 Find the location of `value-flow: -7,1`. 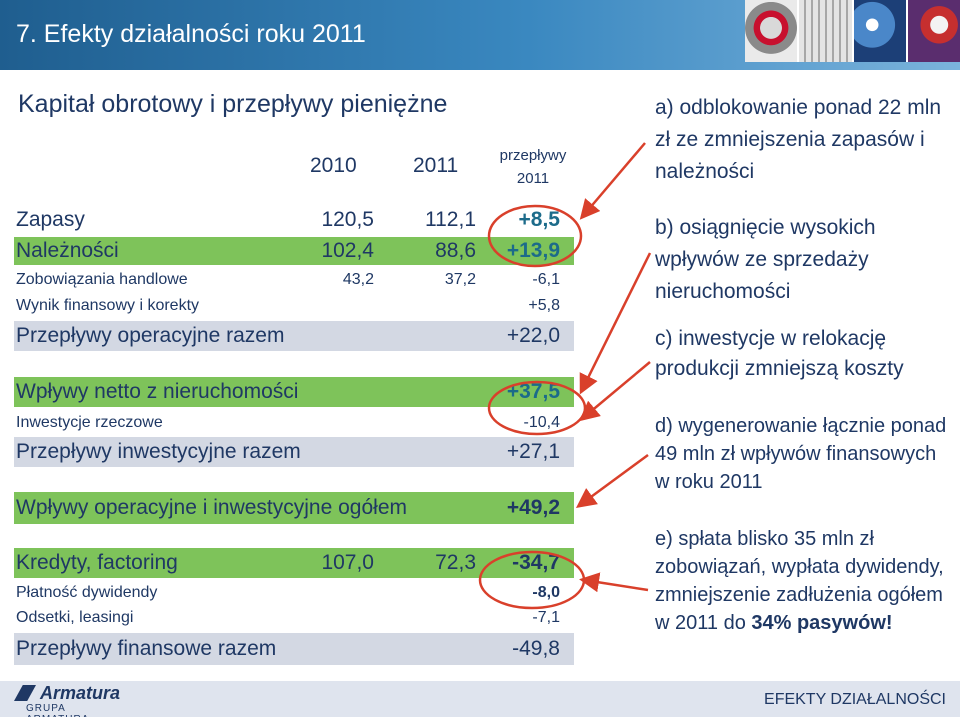

value-flow: -7,1 is located at coordinates (546, 617).